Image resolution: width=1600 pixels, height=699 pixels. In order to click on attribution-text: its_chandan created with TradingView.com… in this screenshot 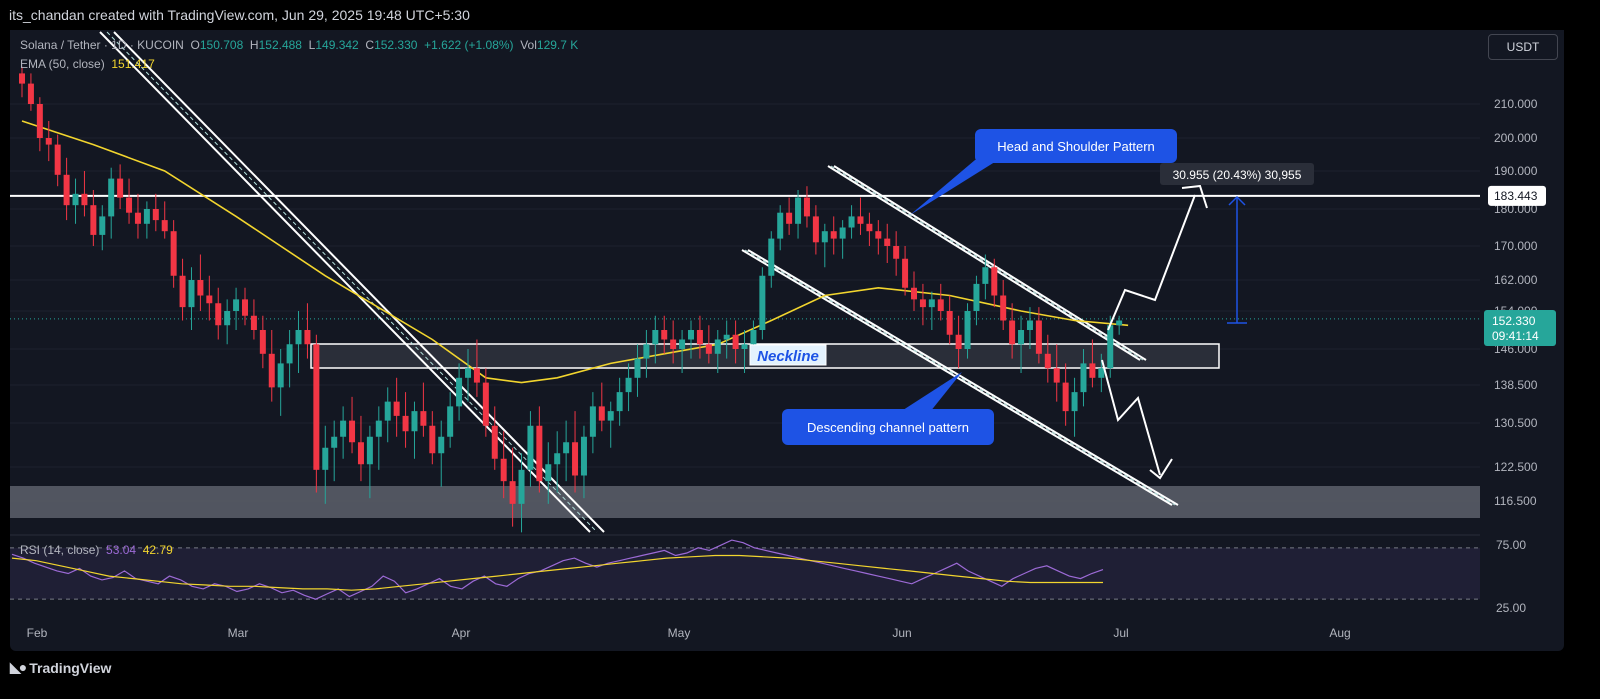, I will do `click(239, 15)`.